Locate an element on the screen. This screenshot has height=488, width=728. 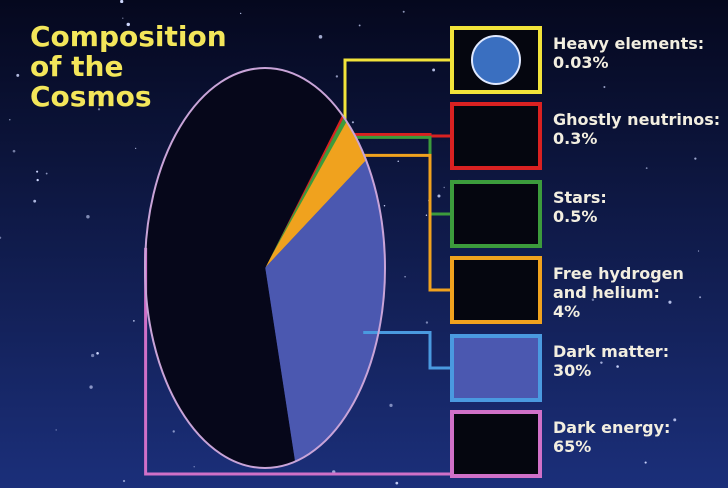
earth-icon is located at coordinates (496, 60).